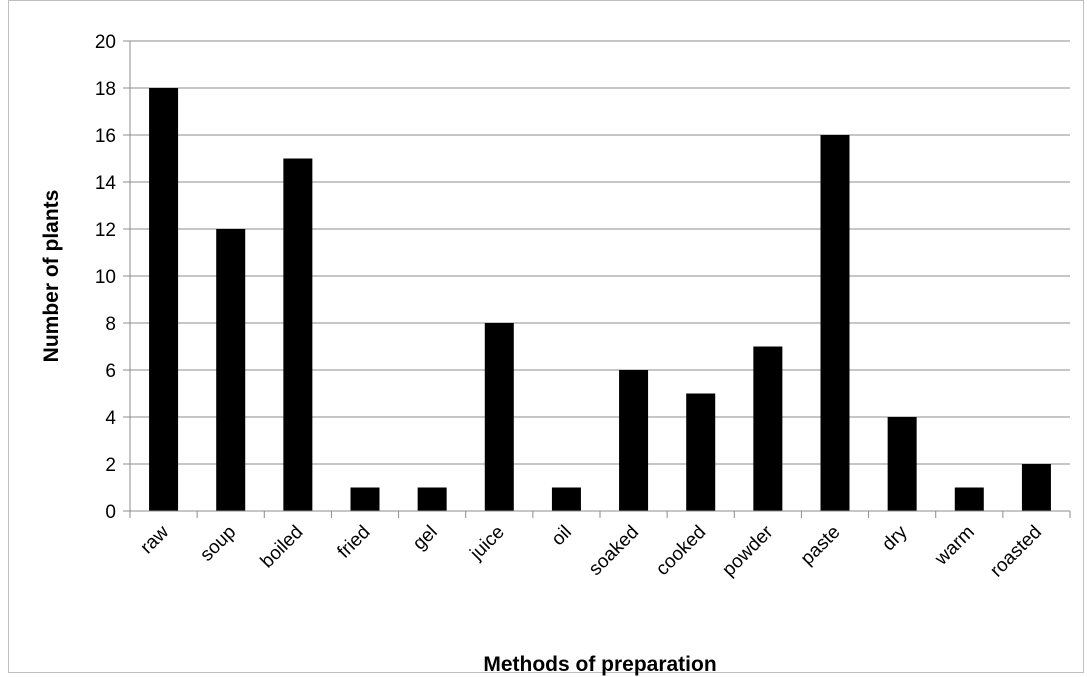 This screenshot has width=1087, height=677. I want to click on x-tick-label: soaked, so click(614, 551).